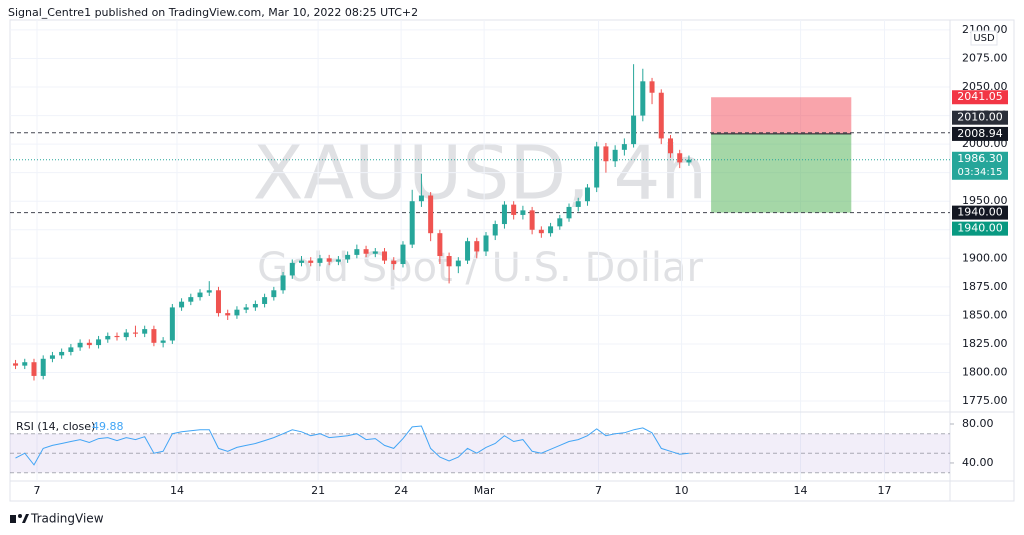 The image size is (1024, 535). I want to click on stop-label-box, so click(980, 97).